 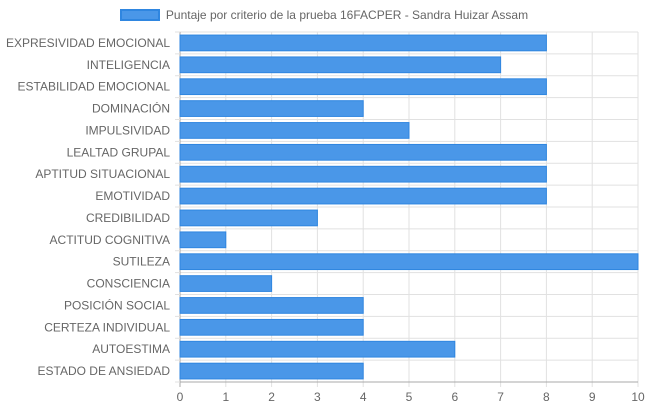 What do you see at coordinates (363, 397) in the screenshot?
I see `x-tick-label: 4` at bounding box center [363, 397].